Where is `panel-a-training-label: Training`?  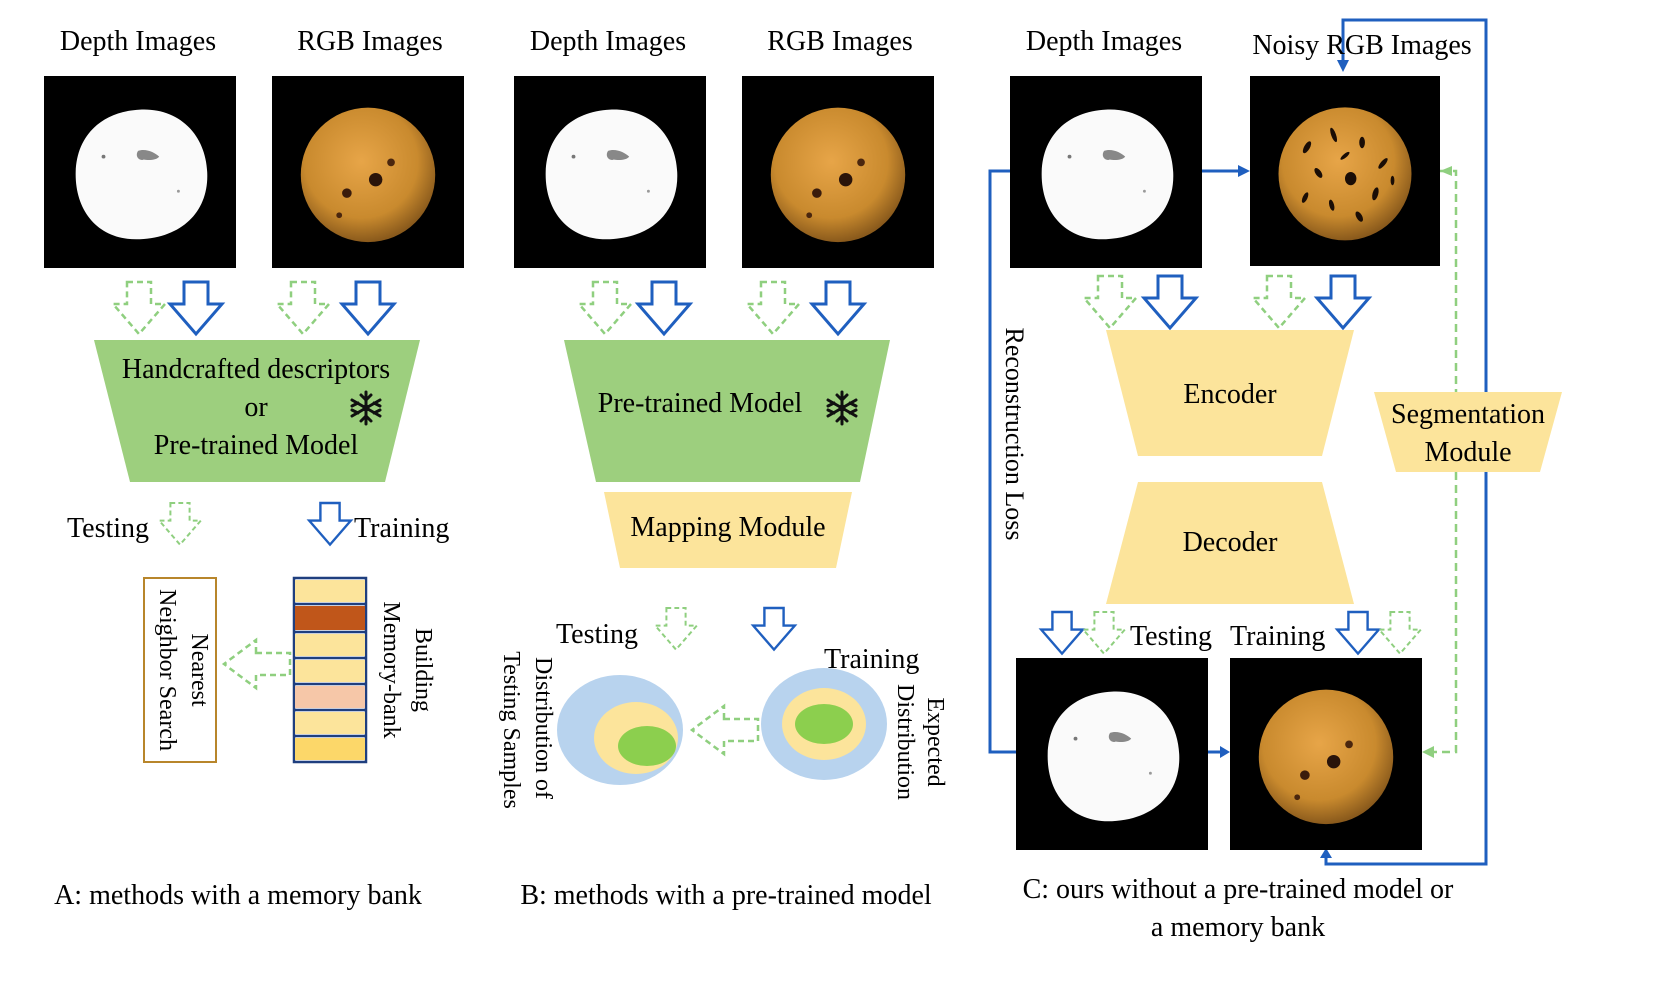 panel-a-training-label: Training is located at coordinates (401, 528).